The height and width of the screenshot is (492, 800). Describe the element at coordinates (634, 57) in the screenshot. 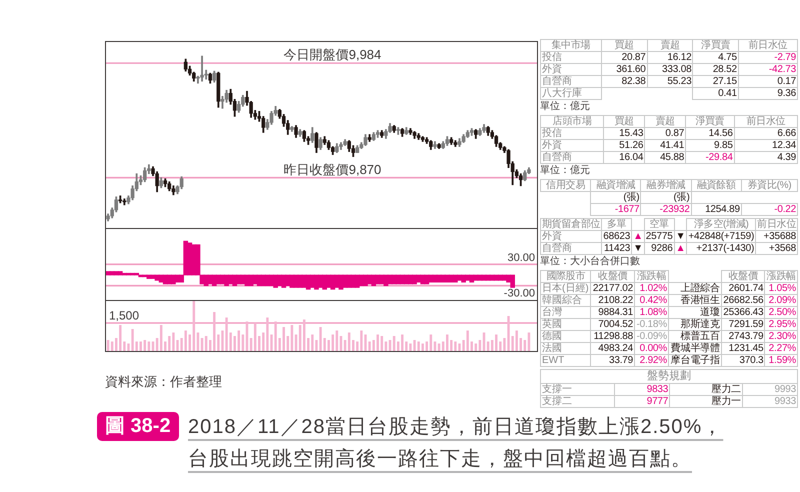

I see `text: 20.87` at that location.